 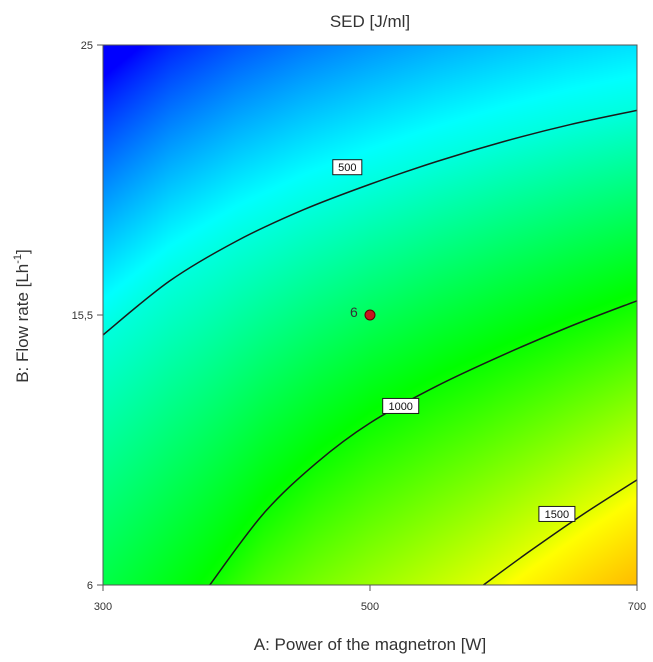 I want to click on y-axis-title-unit: [Lh, so click(x=22, y=276).